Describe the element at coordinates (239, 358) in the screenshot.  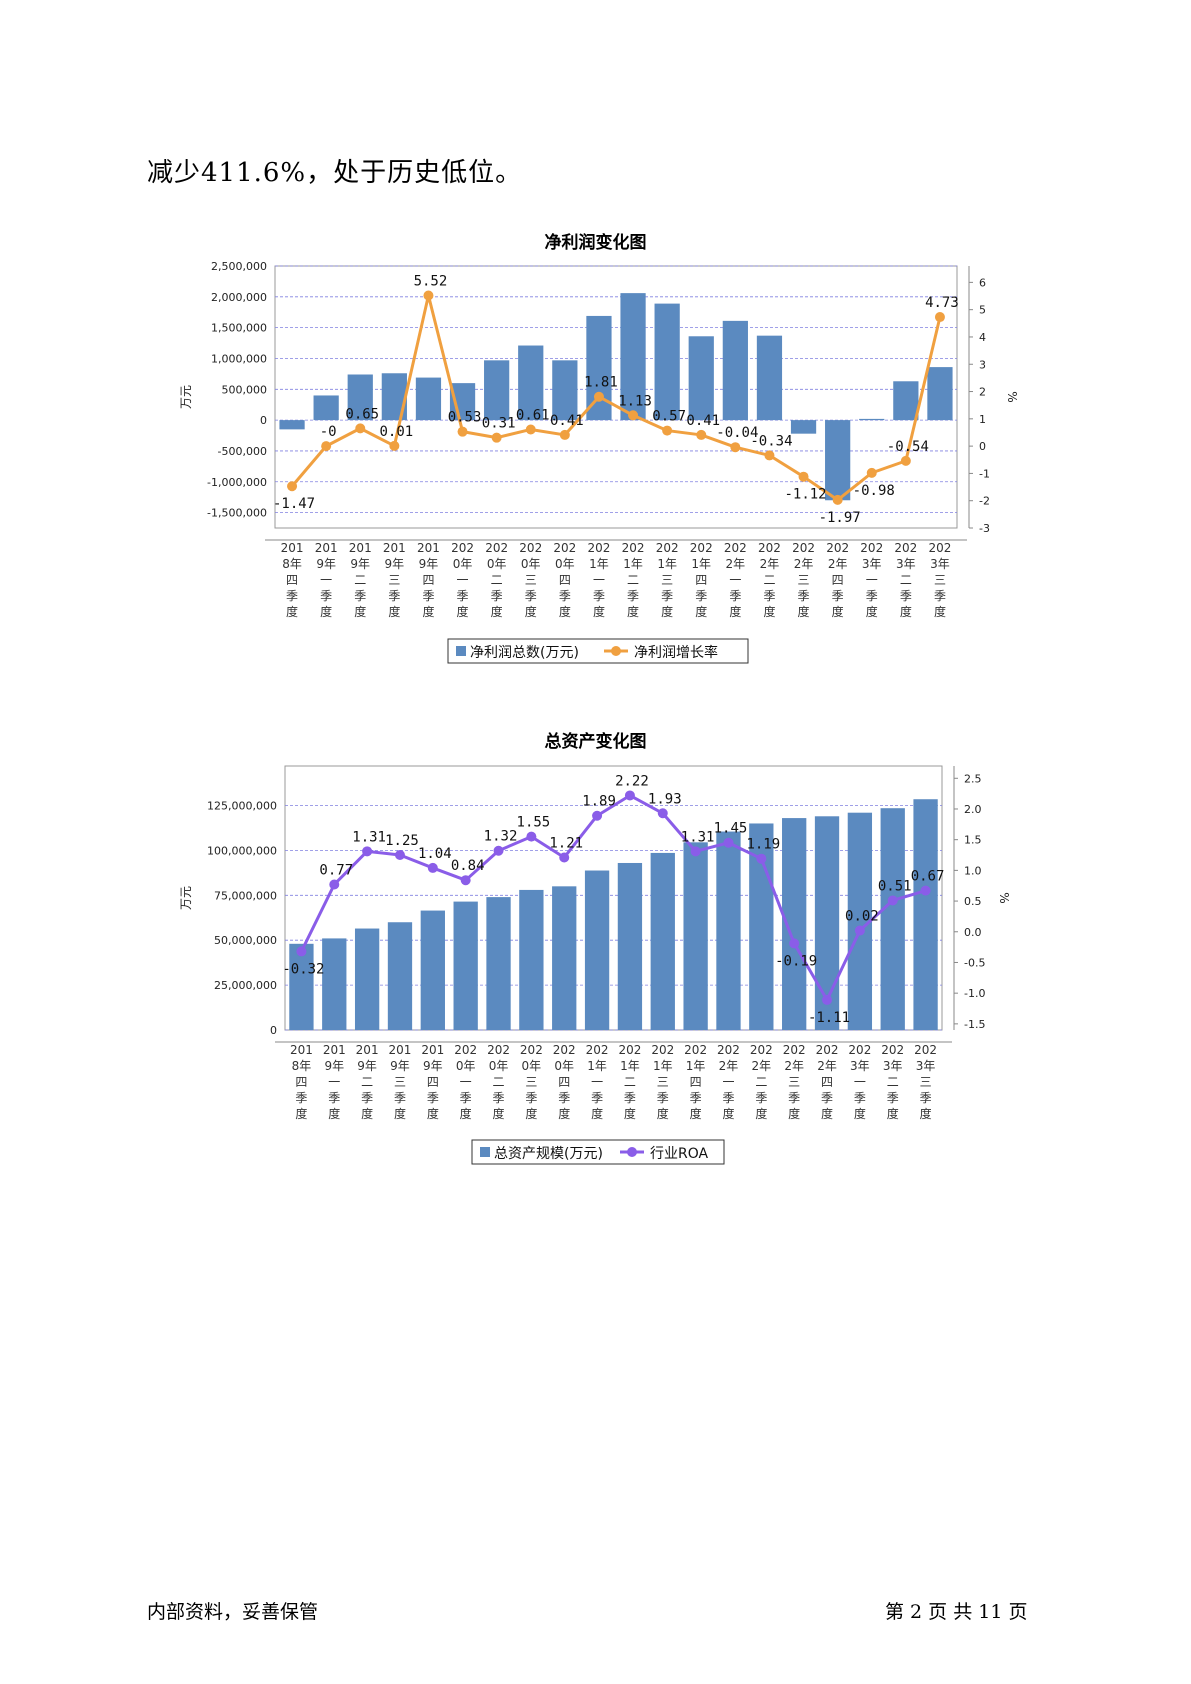
I see `y-tick-label: 1,000,000` at that location.